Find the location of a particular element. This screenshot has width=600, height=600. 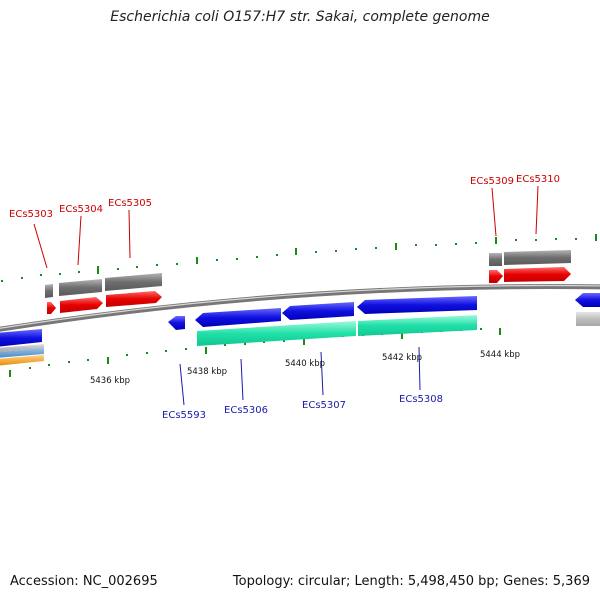

genome-backbone is located at coordinates (300, 308).